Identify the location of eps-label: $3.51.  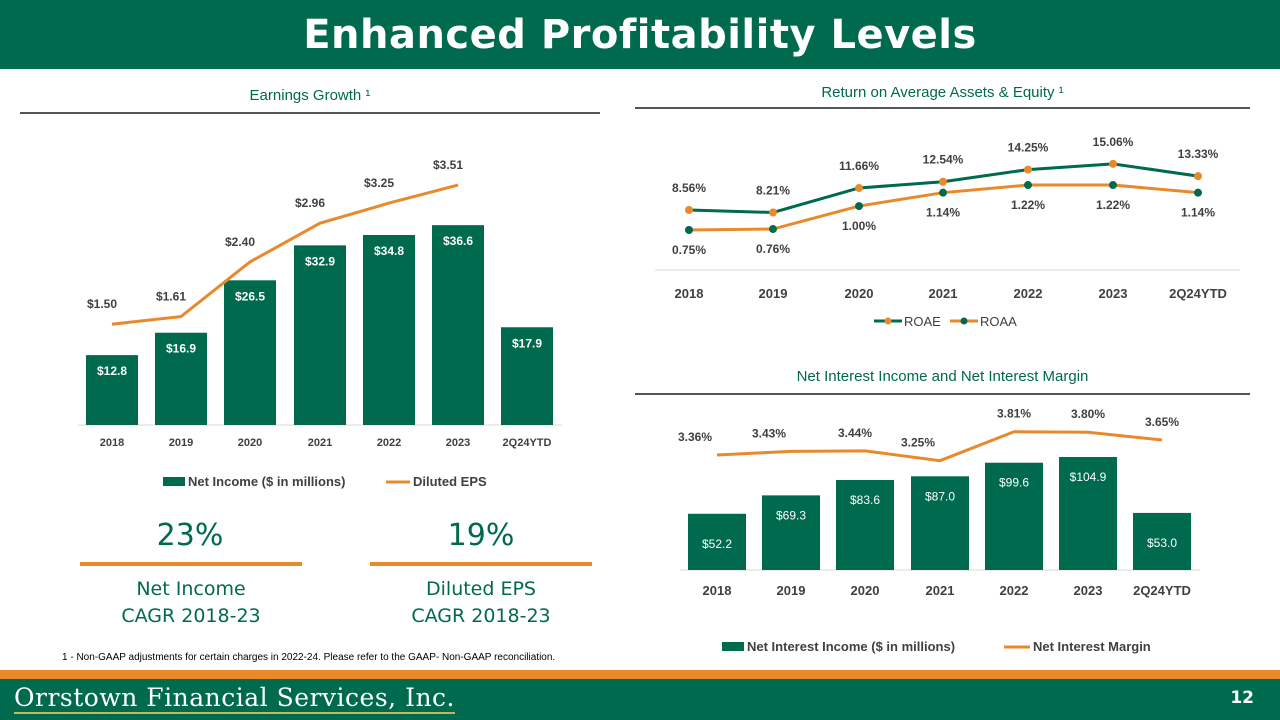
(448, 165).